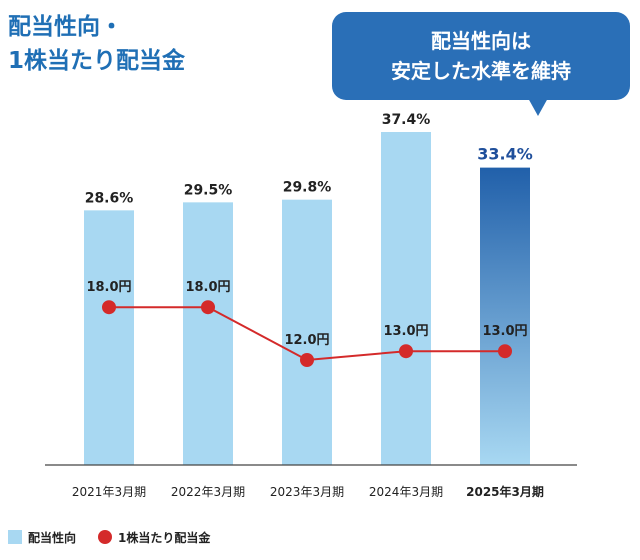 This screenshot has width=640, height=560. What do you see at coordinates (105, 537) in the screenshot?
I see `legend-line-swatch` at bounding box center [105, 537].